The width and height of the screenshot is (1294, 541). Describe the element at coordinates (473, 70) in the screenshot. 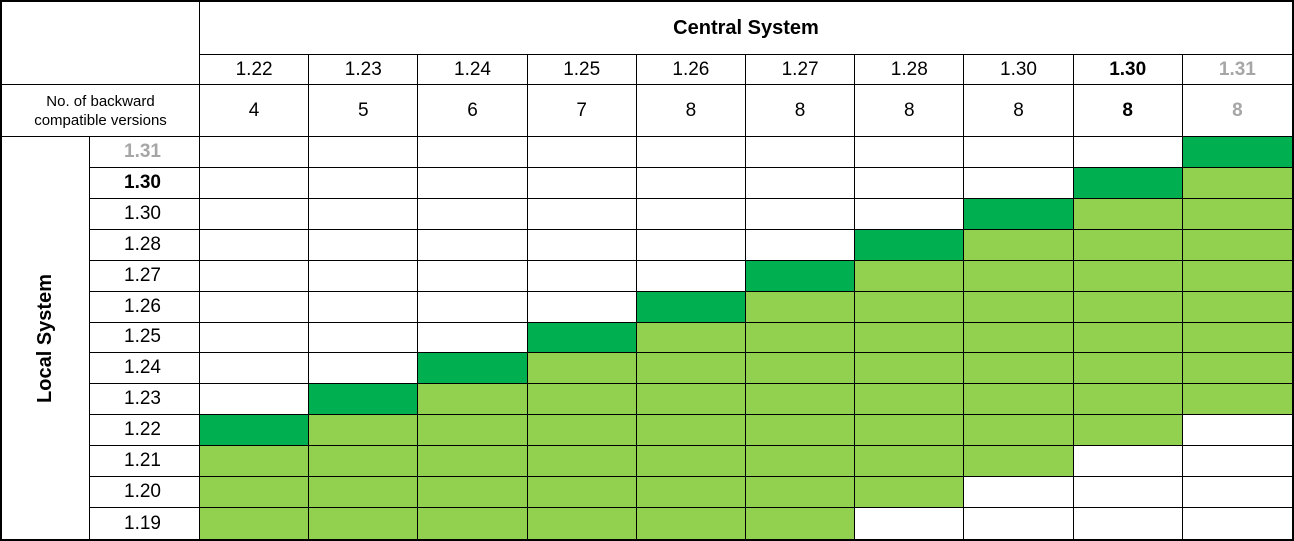

I see `column-header-version: 1.24` at that location.